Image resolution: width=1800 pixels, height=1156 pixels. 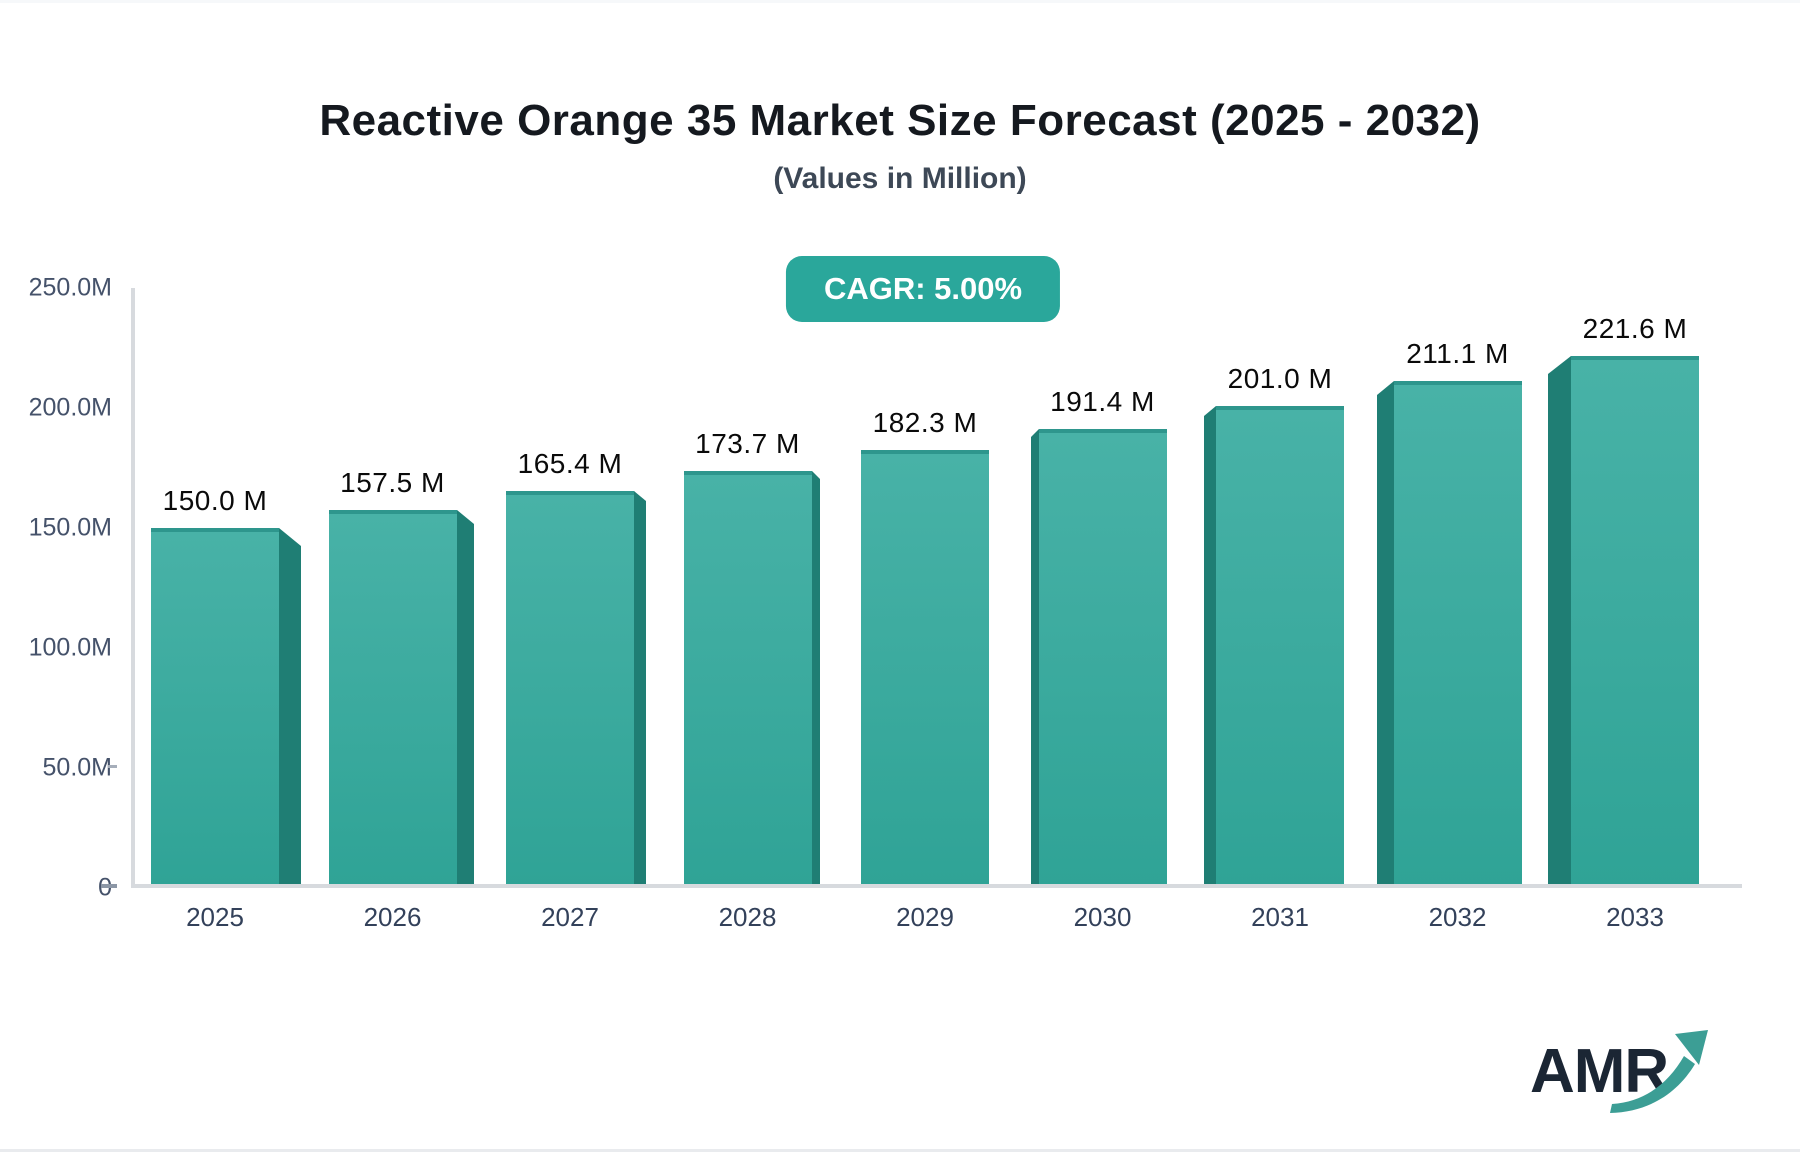 I want to click on bar-side-2026, so click(x=465, y=699).